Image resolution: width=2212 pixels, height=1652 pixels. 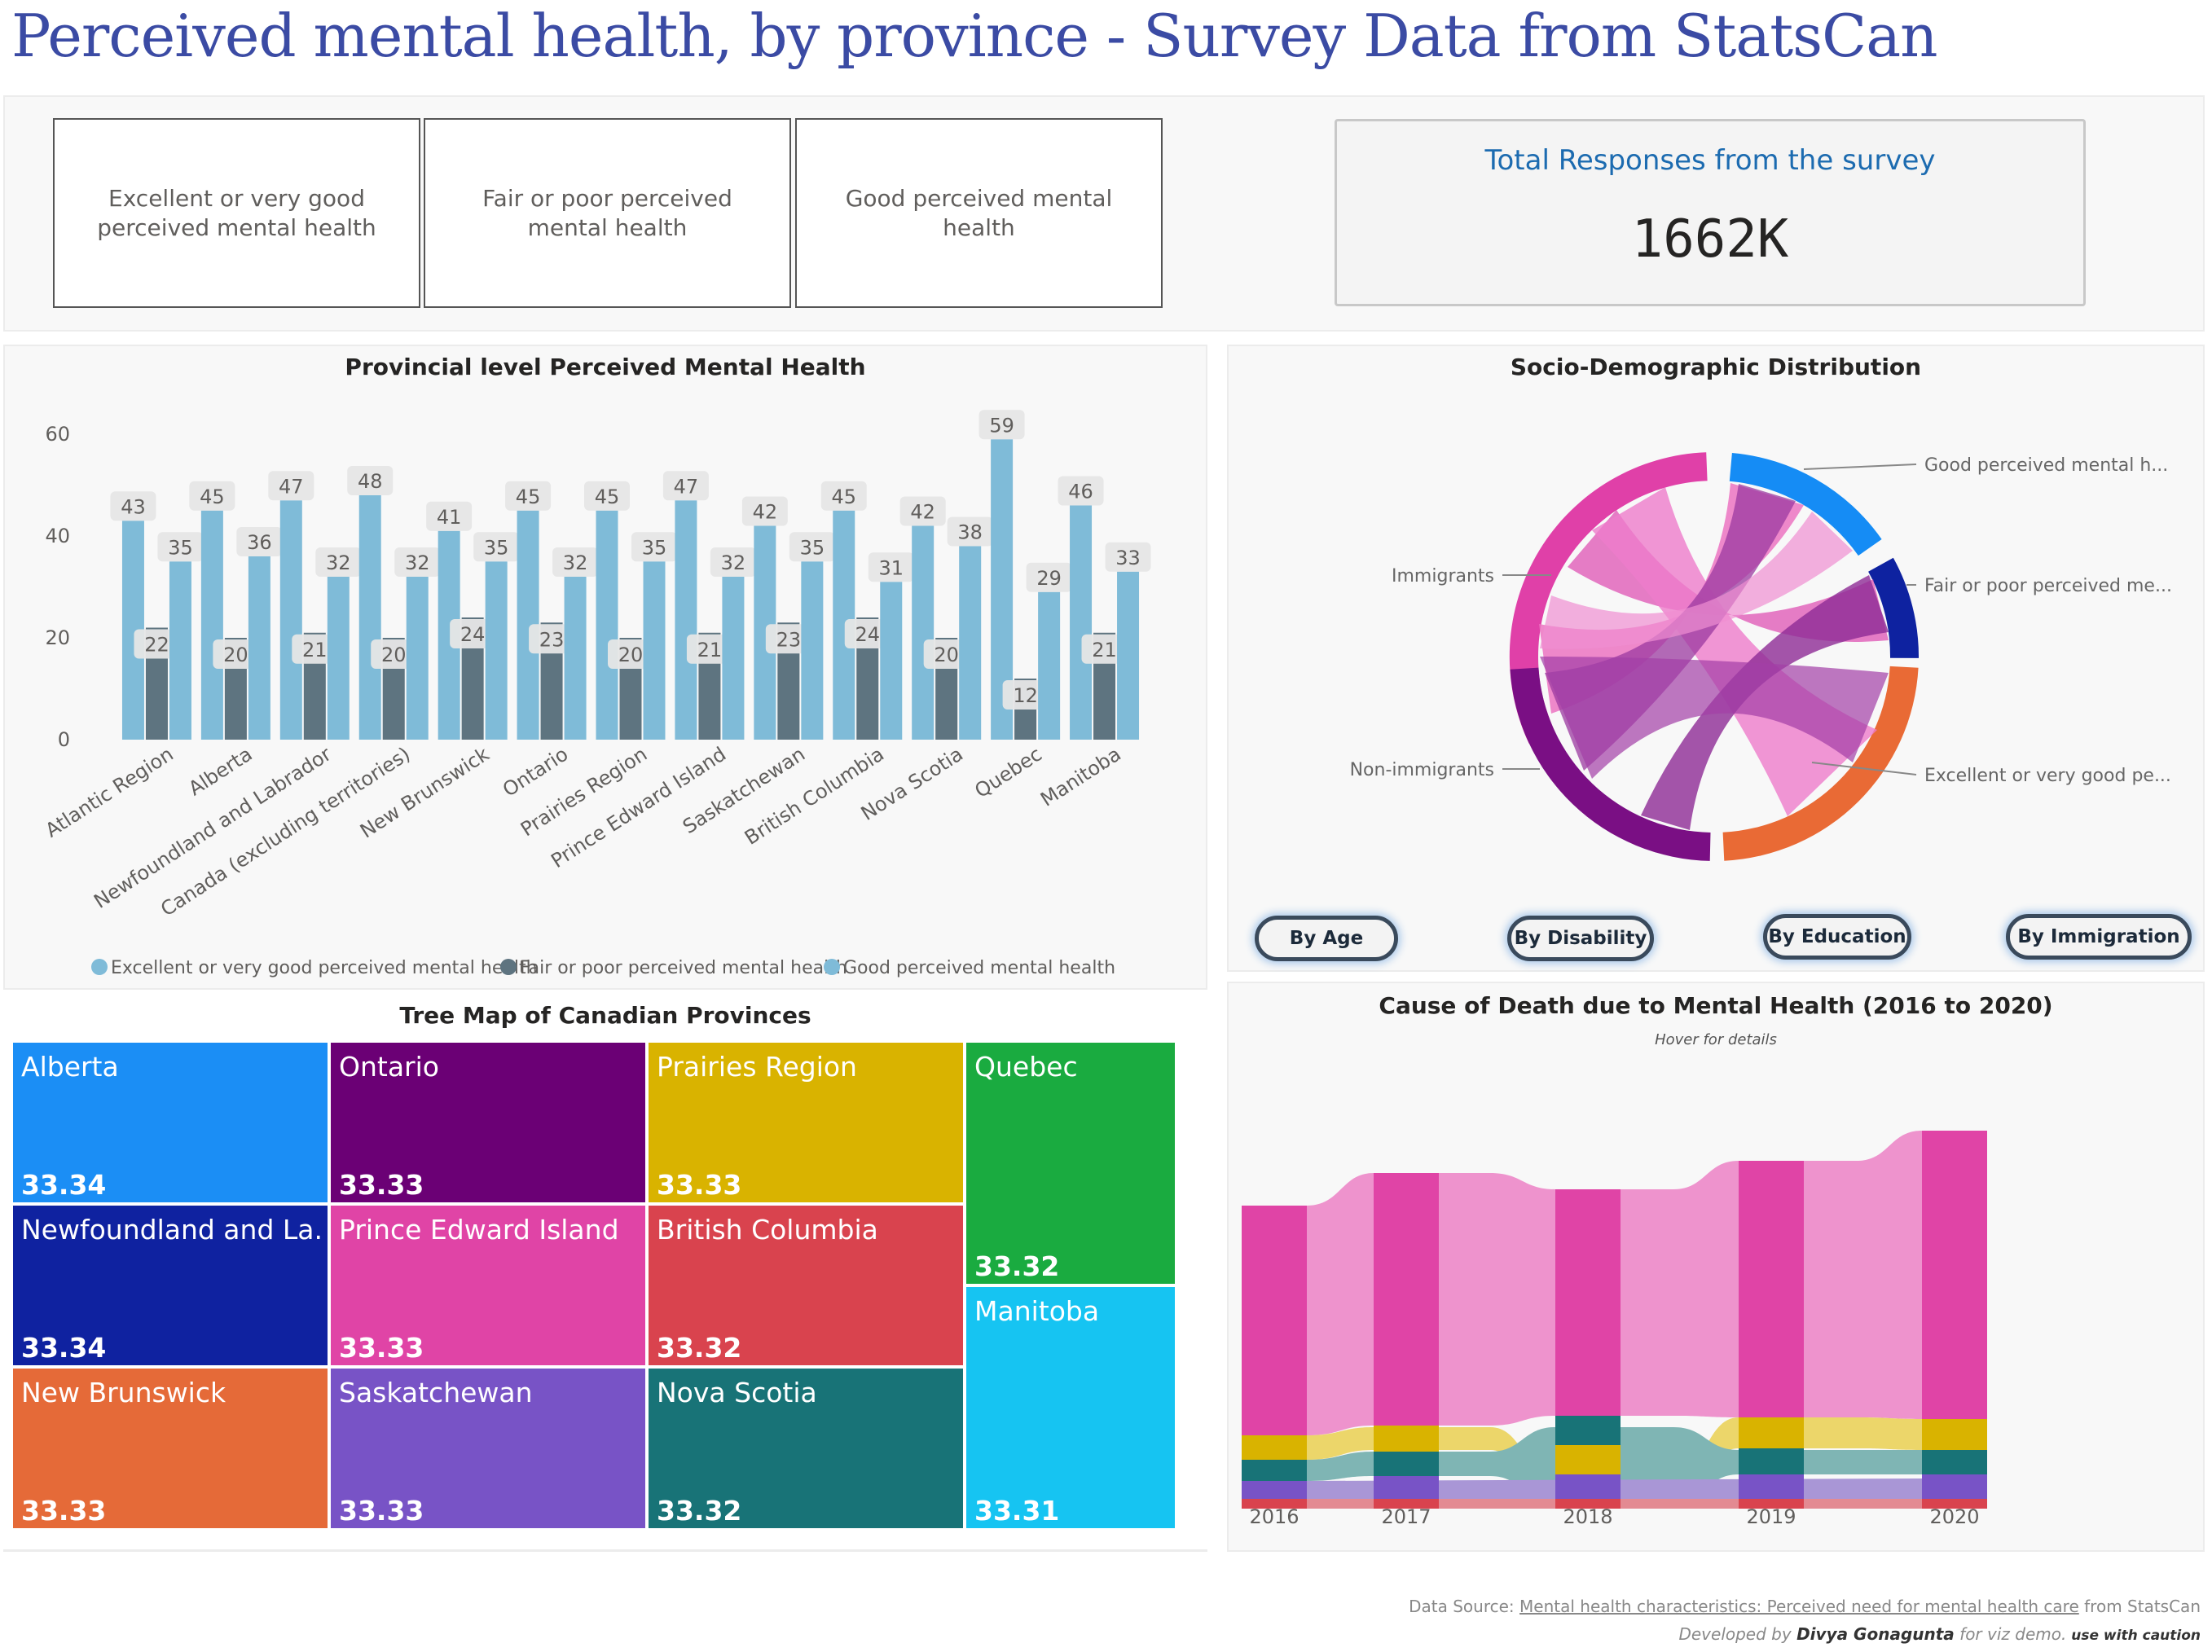 I want to click on chord-arc-good, so click(x=1805, y=504).